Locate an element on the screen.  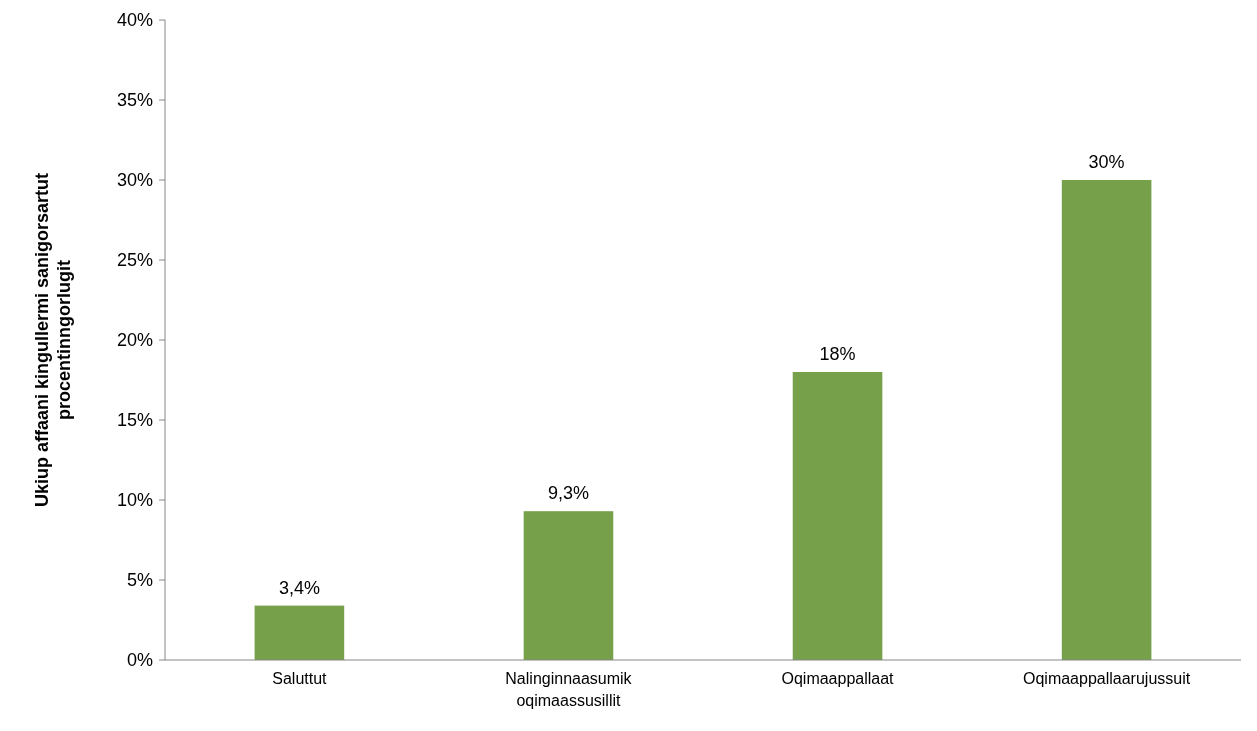
y-tick-label: 5% is located at coordinates (139, 580).